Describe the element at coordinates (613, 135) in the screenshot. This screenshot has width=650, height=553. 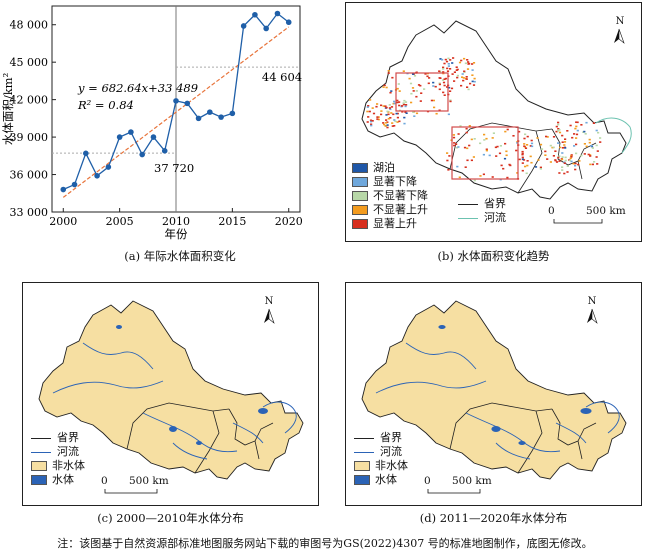
I see `river-teal` at that location.